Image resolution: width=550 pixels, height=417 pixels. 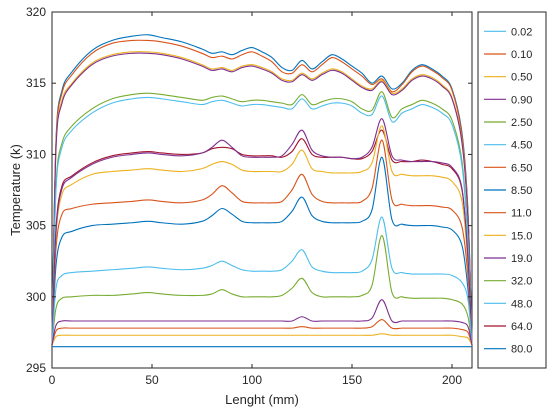 I want to click on legend-label: 6.50, so click(x=521, y=168).